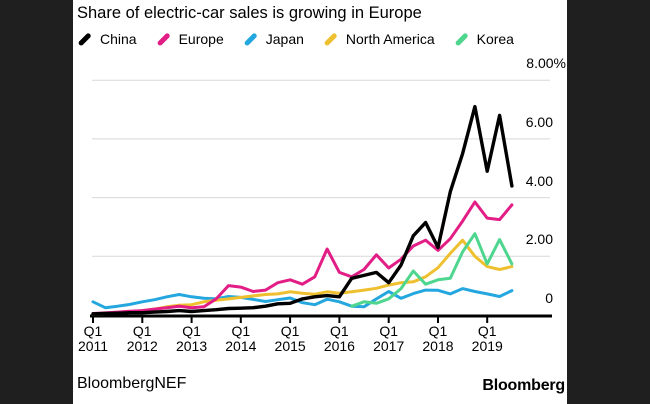  Describe the element at coordinates (191, 338) in the screenshot. I see `x-axis-label: Q1 2013` at that location.